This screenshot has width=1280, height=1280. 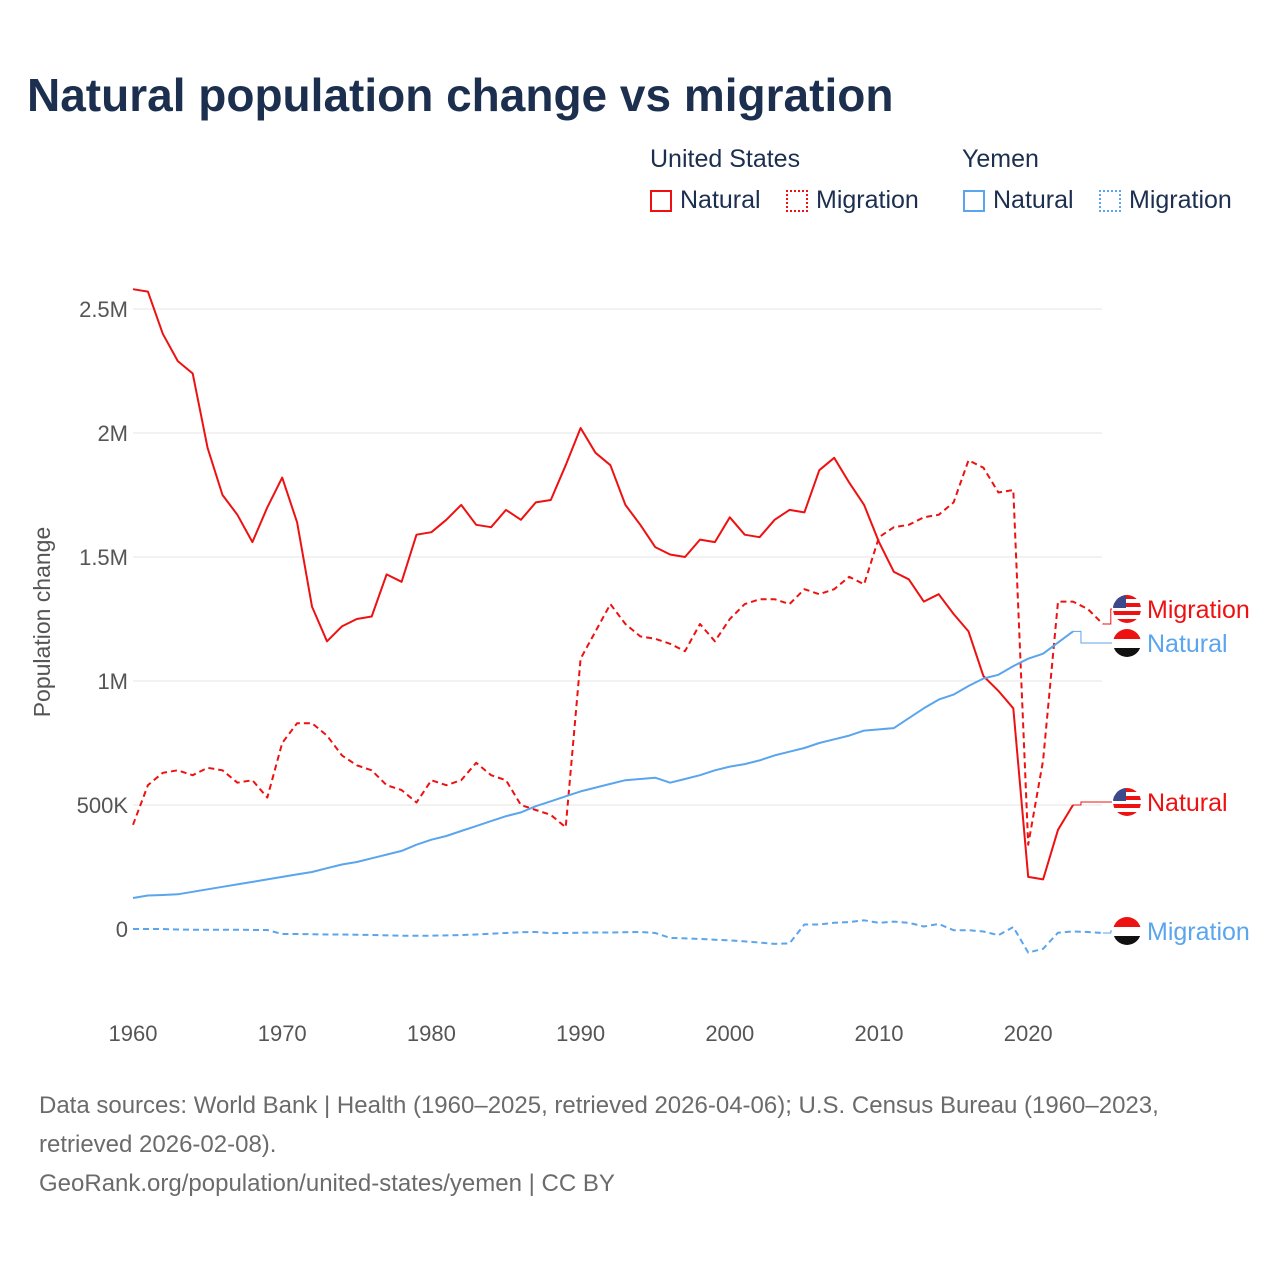 I want to click on legend-yemen-natural: Natural, so click(x=1018, y=200).